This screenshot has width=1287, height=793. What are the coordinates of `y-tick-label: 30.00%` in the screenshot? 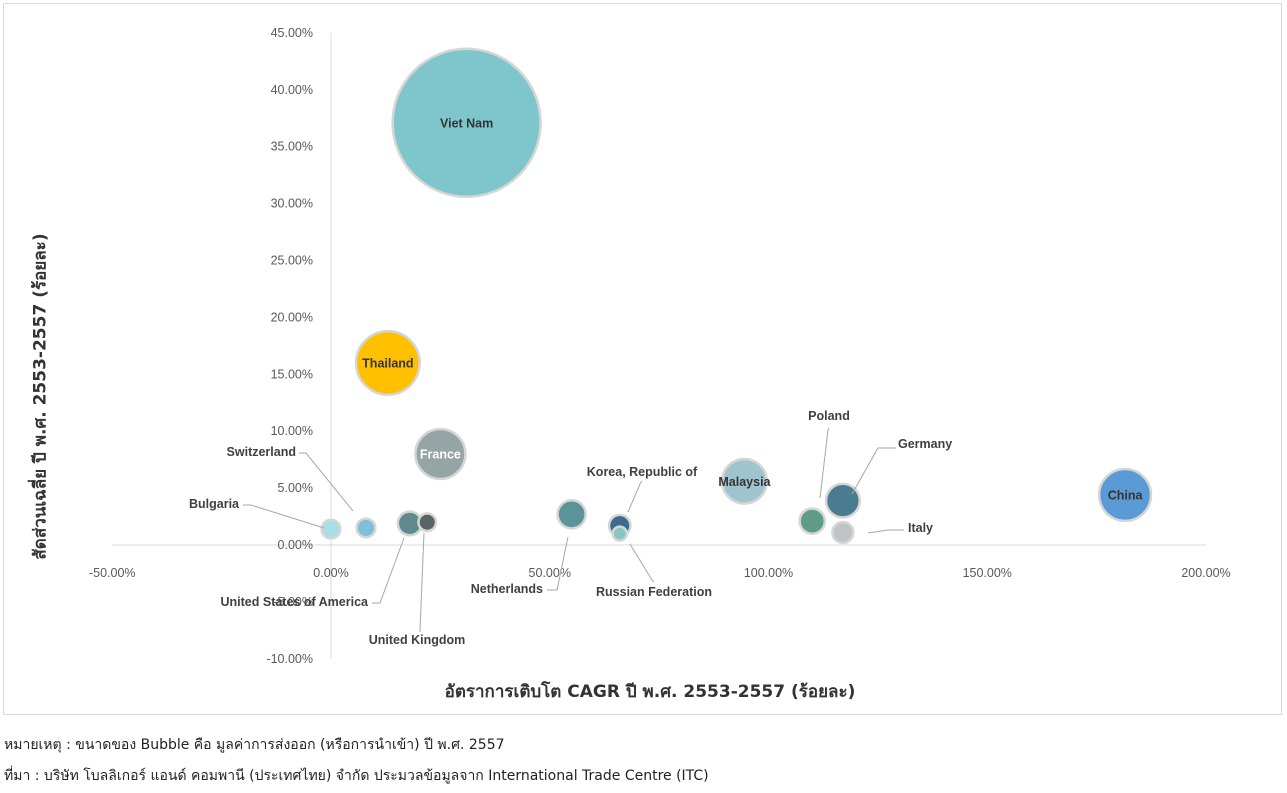 It's located at (292, 204).